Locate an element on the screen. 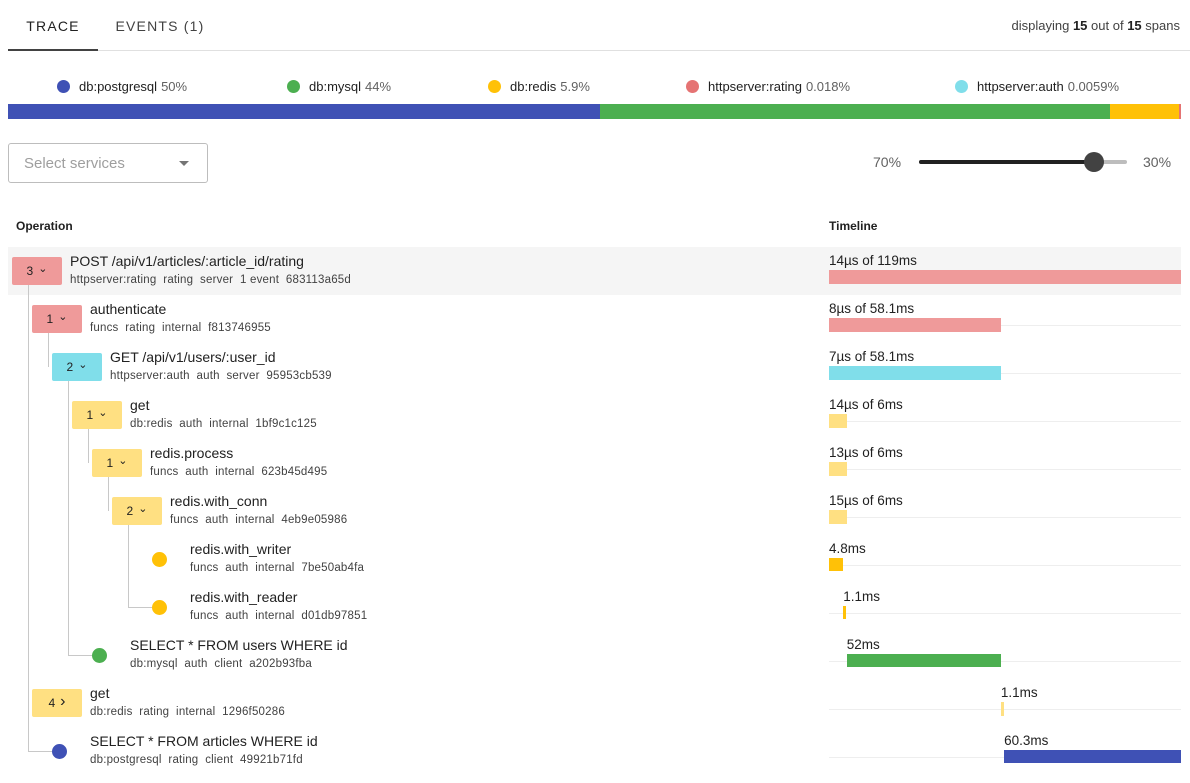 The height and width of the screenshot is (783, 1190). tab-events: EVENTS (1) is located at coordinates (160, 26).